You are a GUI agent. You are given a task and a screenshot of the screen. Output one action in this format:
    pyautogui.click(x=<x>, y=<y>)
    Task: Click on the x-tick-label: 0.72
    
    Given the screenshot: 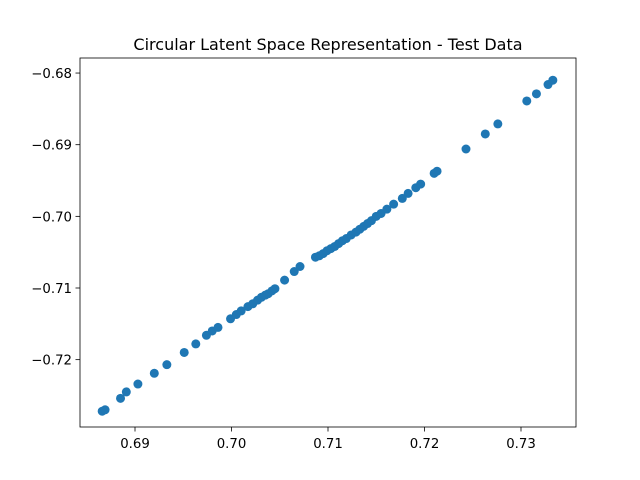 What is the action you would take?
    pyautogui.click(x=425, y=444)
    